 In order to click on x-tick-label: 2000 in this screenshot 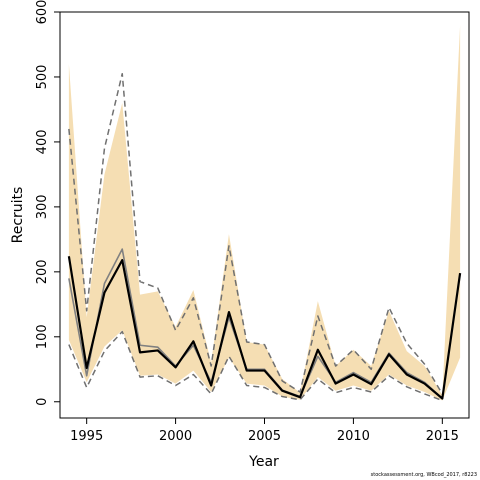, I will do `click(175, 436)`.